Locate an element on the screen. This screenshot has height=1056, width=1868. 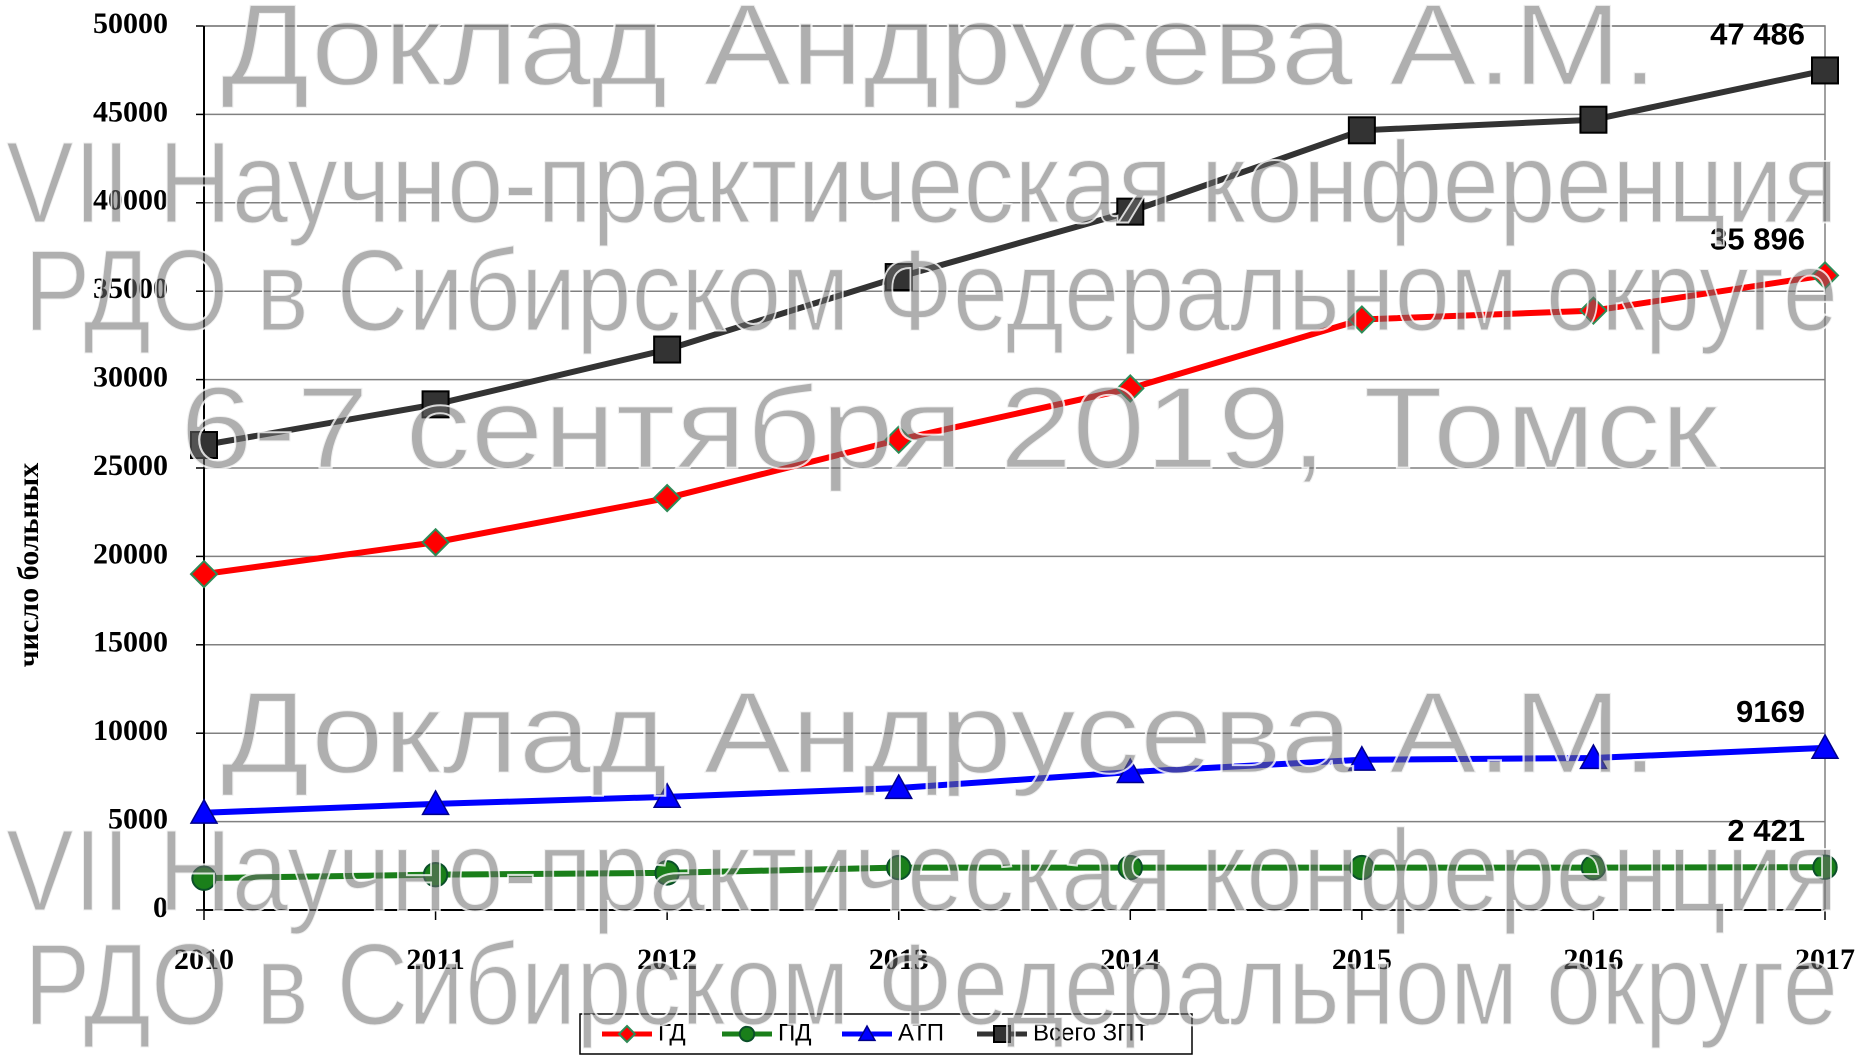
y-axis-label: число больных is located at coordinates (28, 565).